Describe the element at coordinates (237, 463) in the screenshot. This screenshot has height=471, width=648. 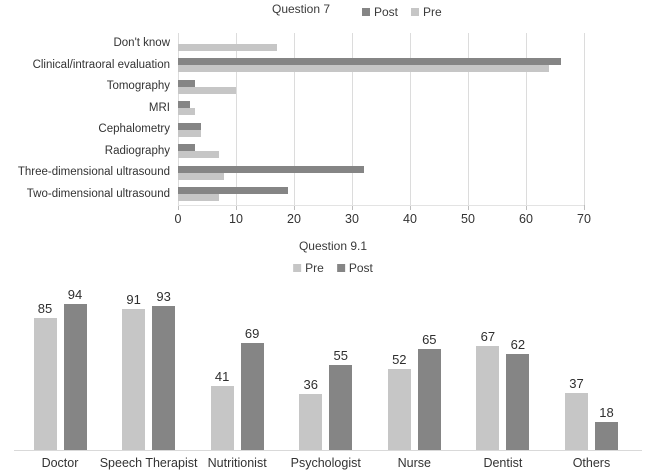
I see `category-label: Nutritionist` at that location.